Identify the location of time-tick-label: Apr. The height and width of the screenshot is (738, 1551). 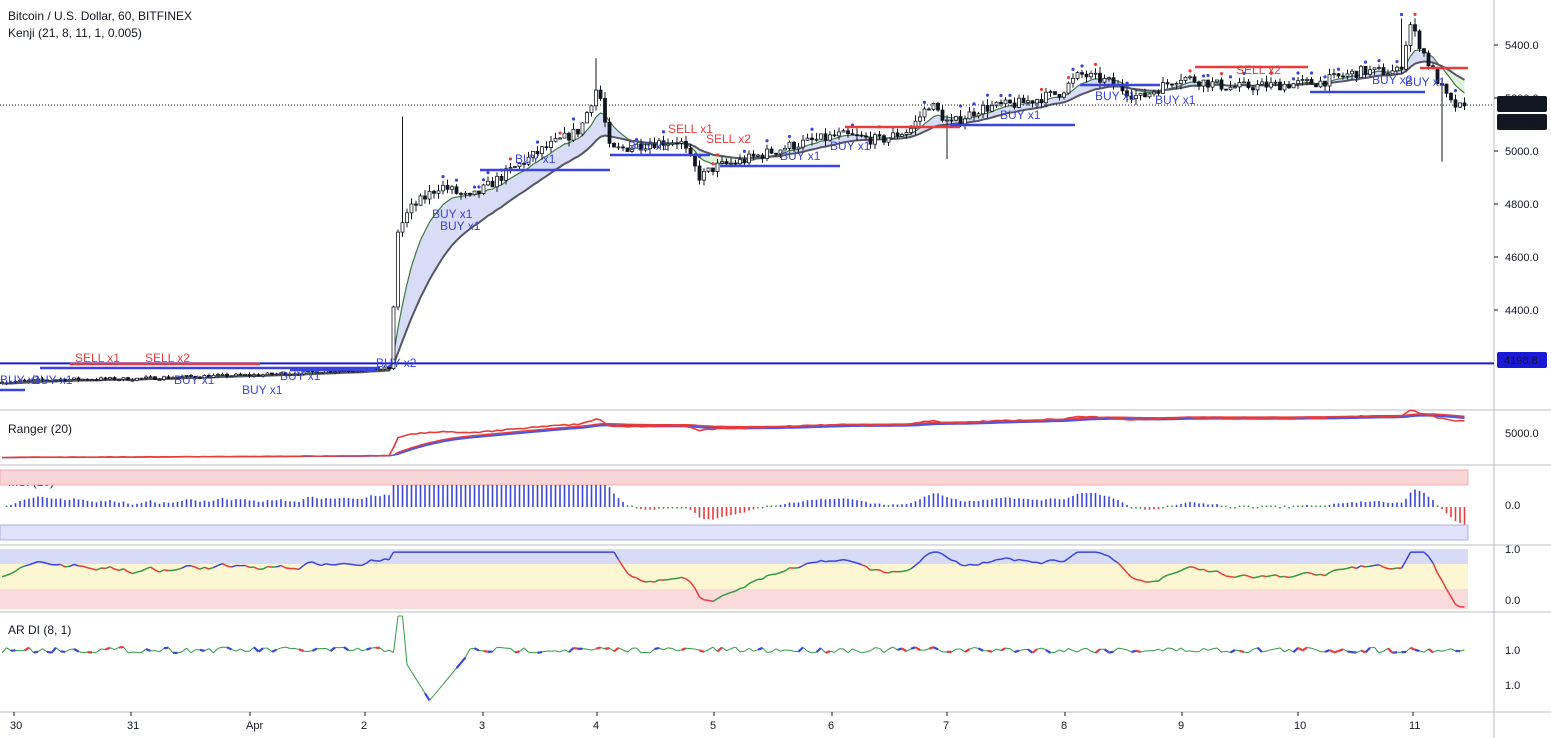
(254, 726).